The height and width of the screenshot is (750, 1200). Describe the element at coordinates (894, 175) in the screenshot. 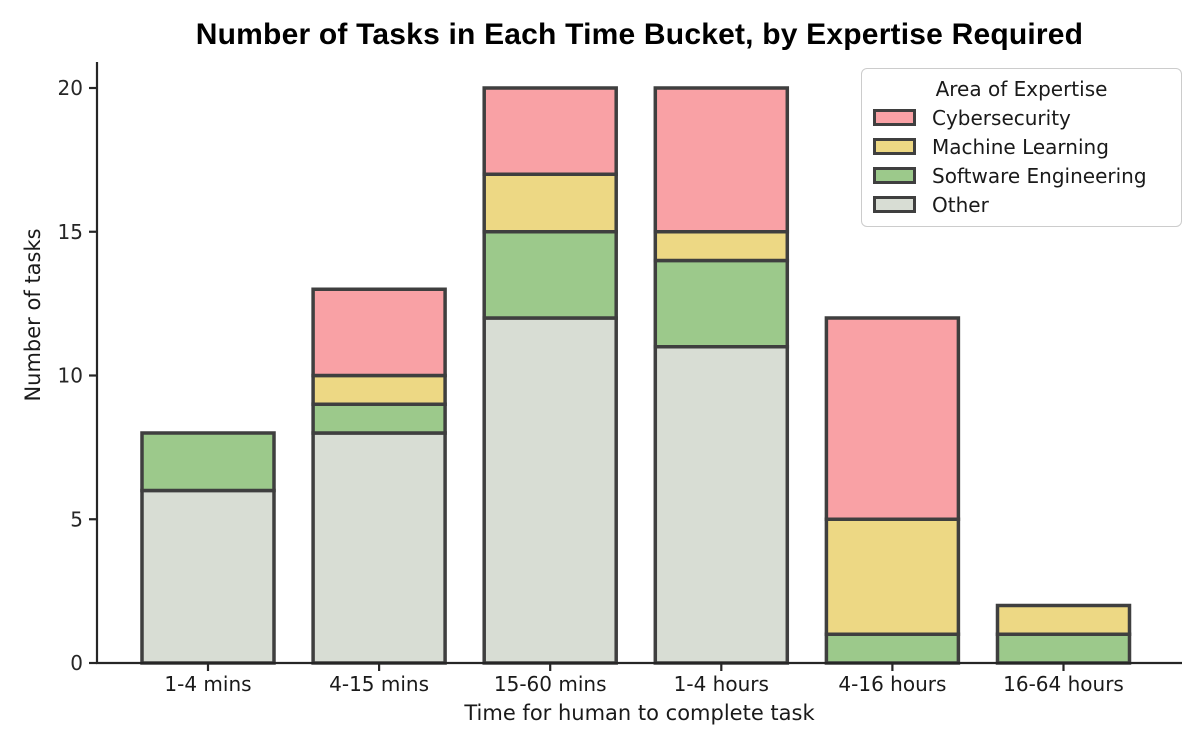

I see `legend-swatch-software-engineering` at that location.